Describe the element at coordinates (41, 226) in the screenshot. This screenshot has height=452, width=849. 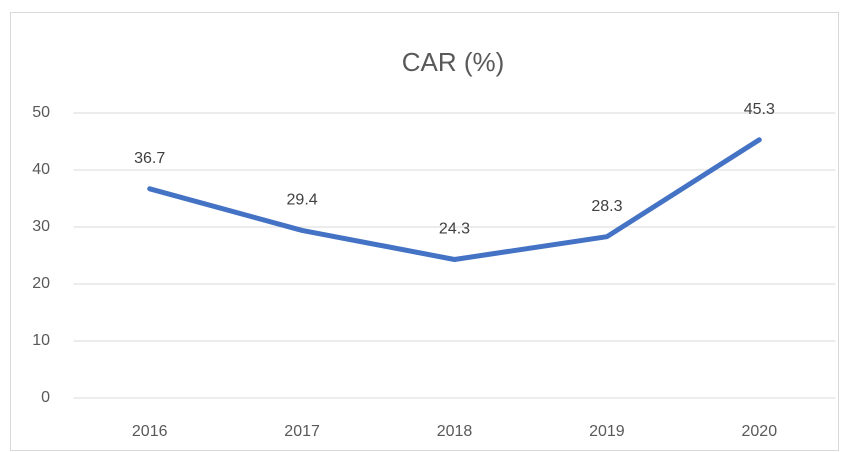
I see `y-tick-label: 30` at that location.